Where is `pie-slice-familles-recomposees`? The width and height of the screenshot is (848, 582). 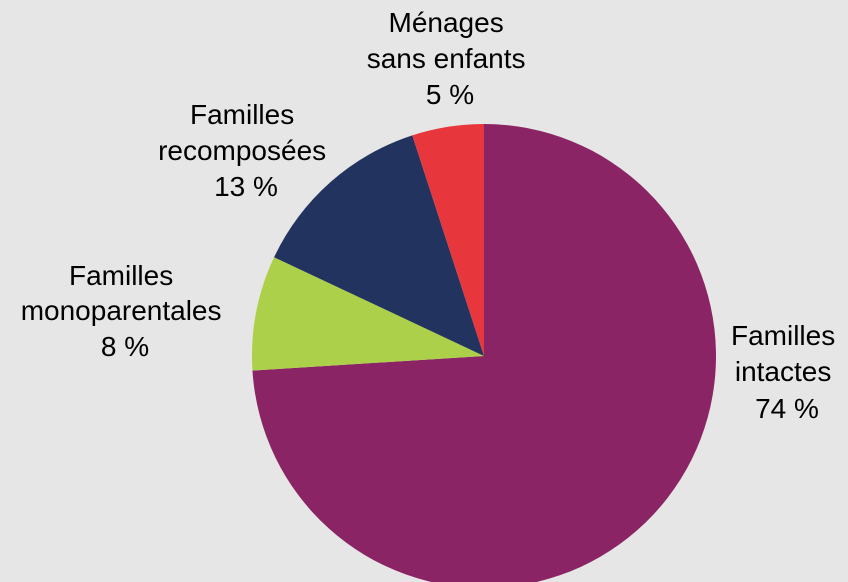 pie-slice-familles-recomposees is located at coordinates (379, 245).